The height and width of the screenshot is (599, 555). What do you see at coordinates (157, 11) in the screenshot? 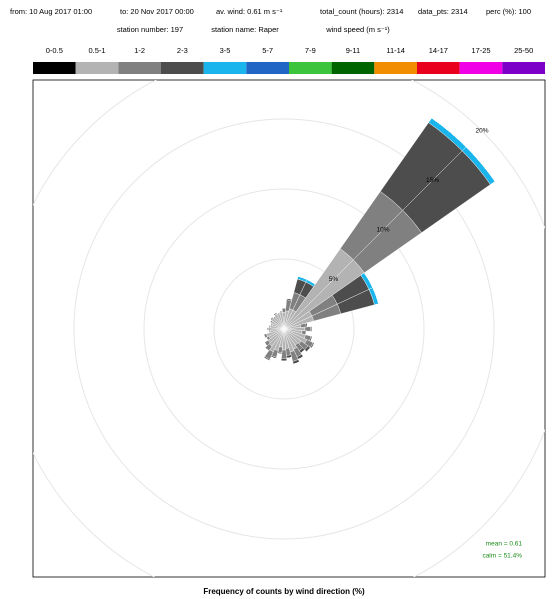
I see `info-to: to: 20 Nov 2017 00:00` at bounding box center [157, 11].